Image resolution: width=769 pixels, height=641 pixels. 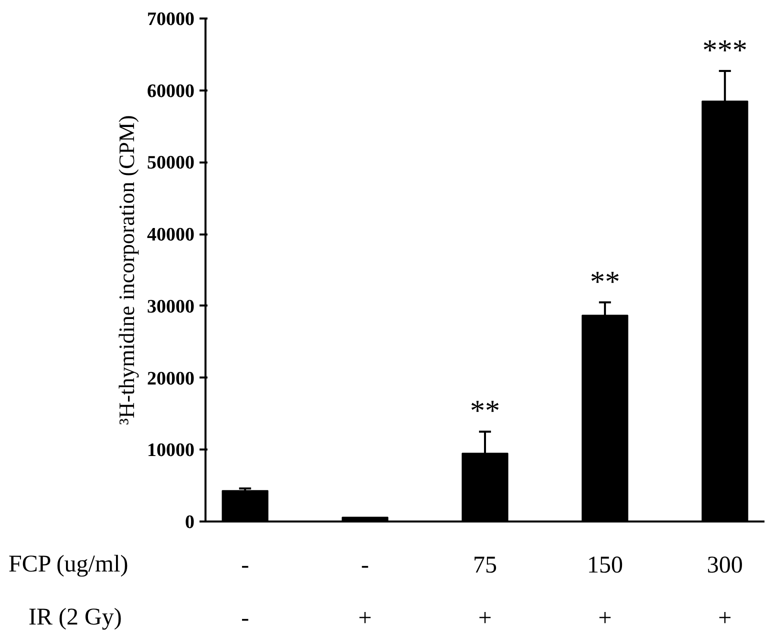 I want to click on y-tick-label: 0, so click(x=189, y=522).